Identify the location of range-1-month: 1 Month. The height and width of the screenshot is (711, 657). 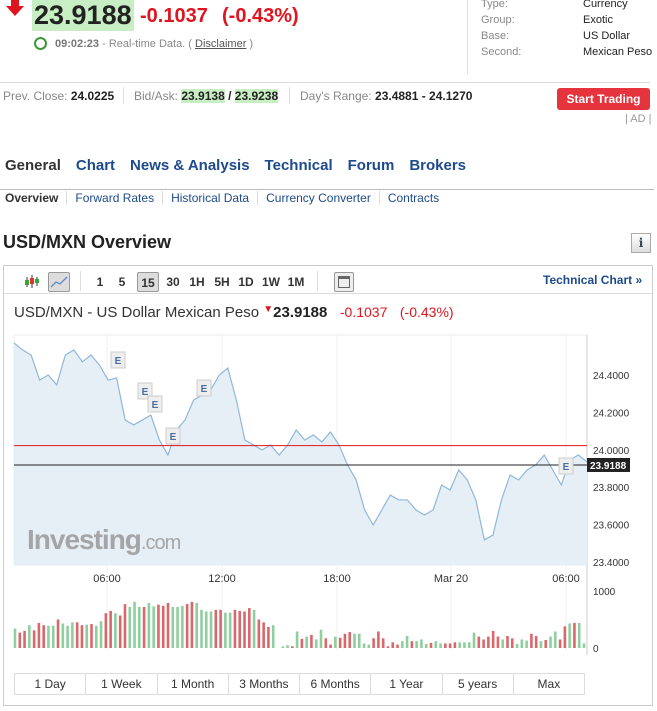
(192, 684).